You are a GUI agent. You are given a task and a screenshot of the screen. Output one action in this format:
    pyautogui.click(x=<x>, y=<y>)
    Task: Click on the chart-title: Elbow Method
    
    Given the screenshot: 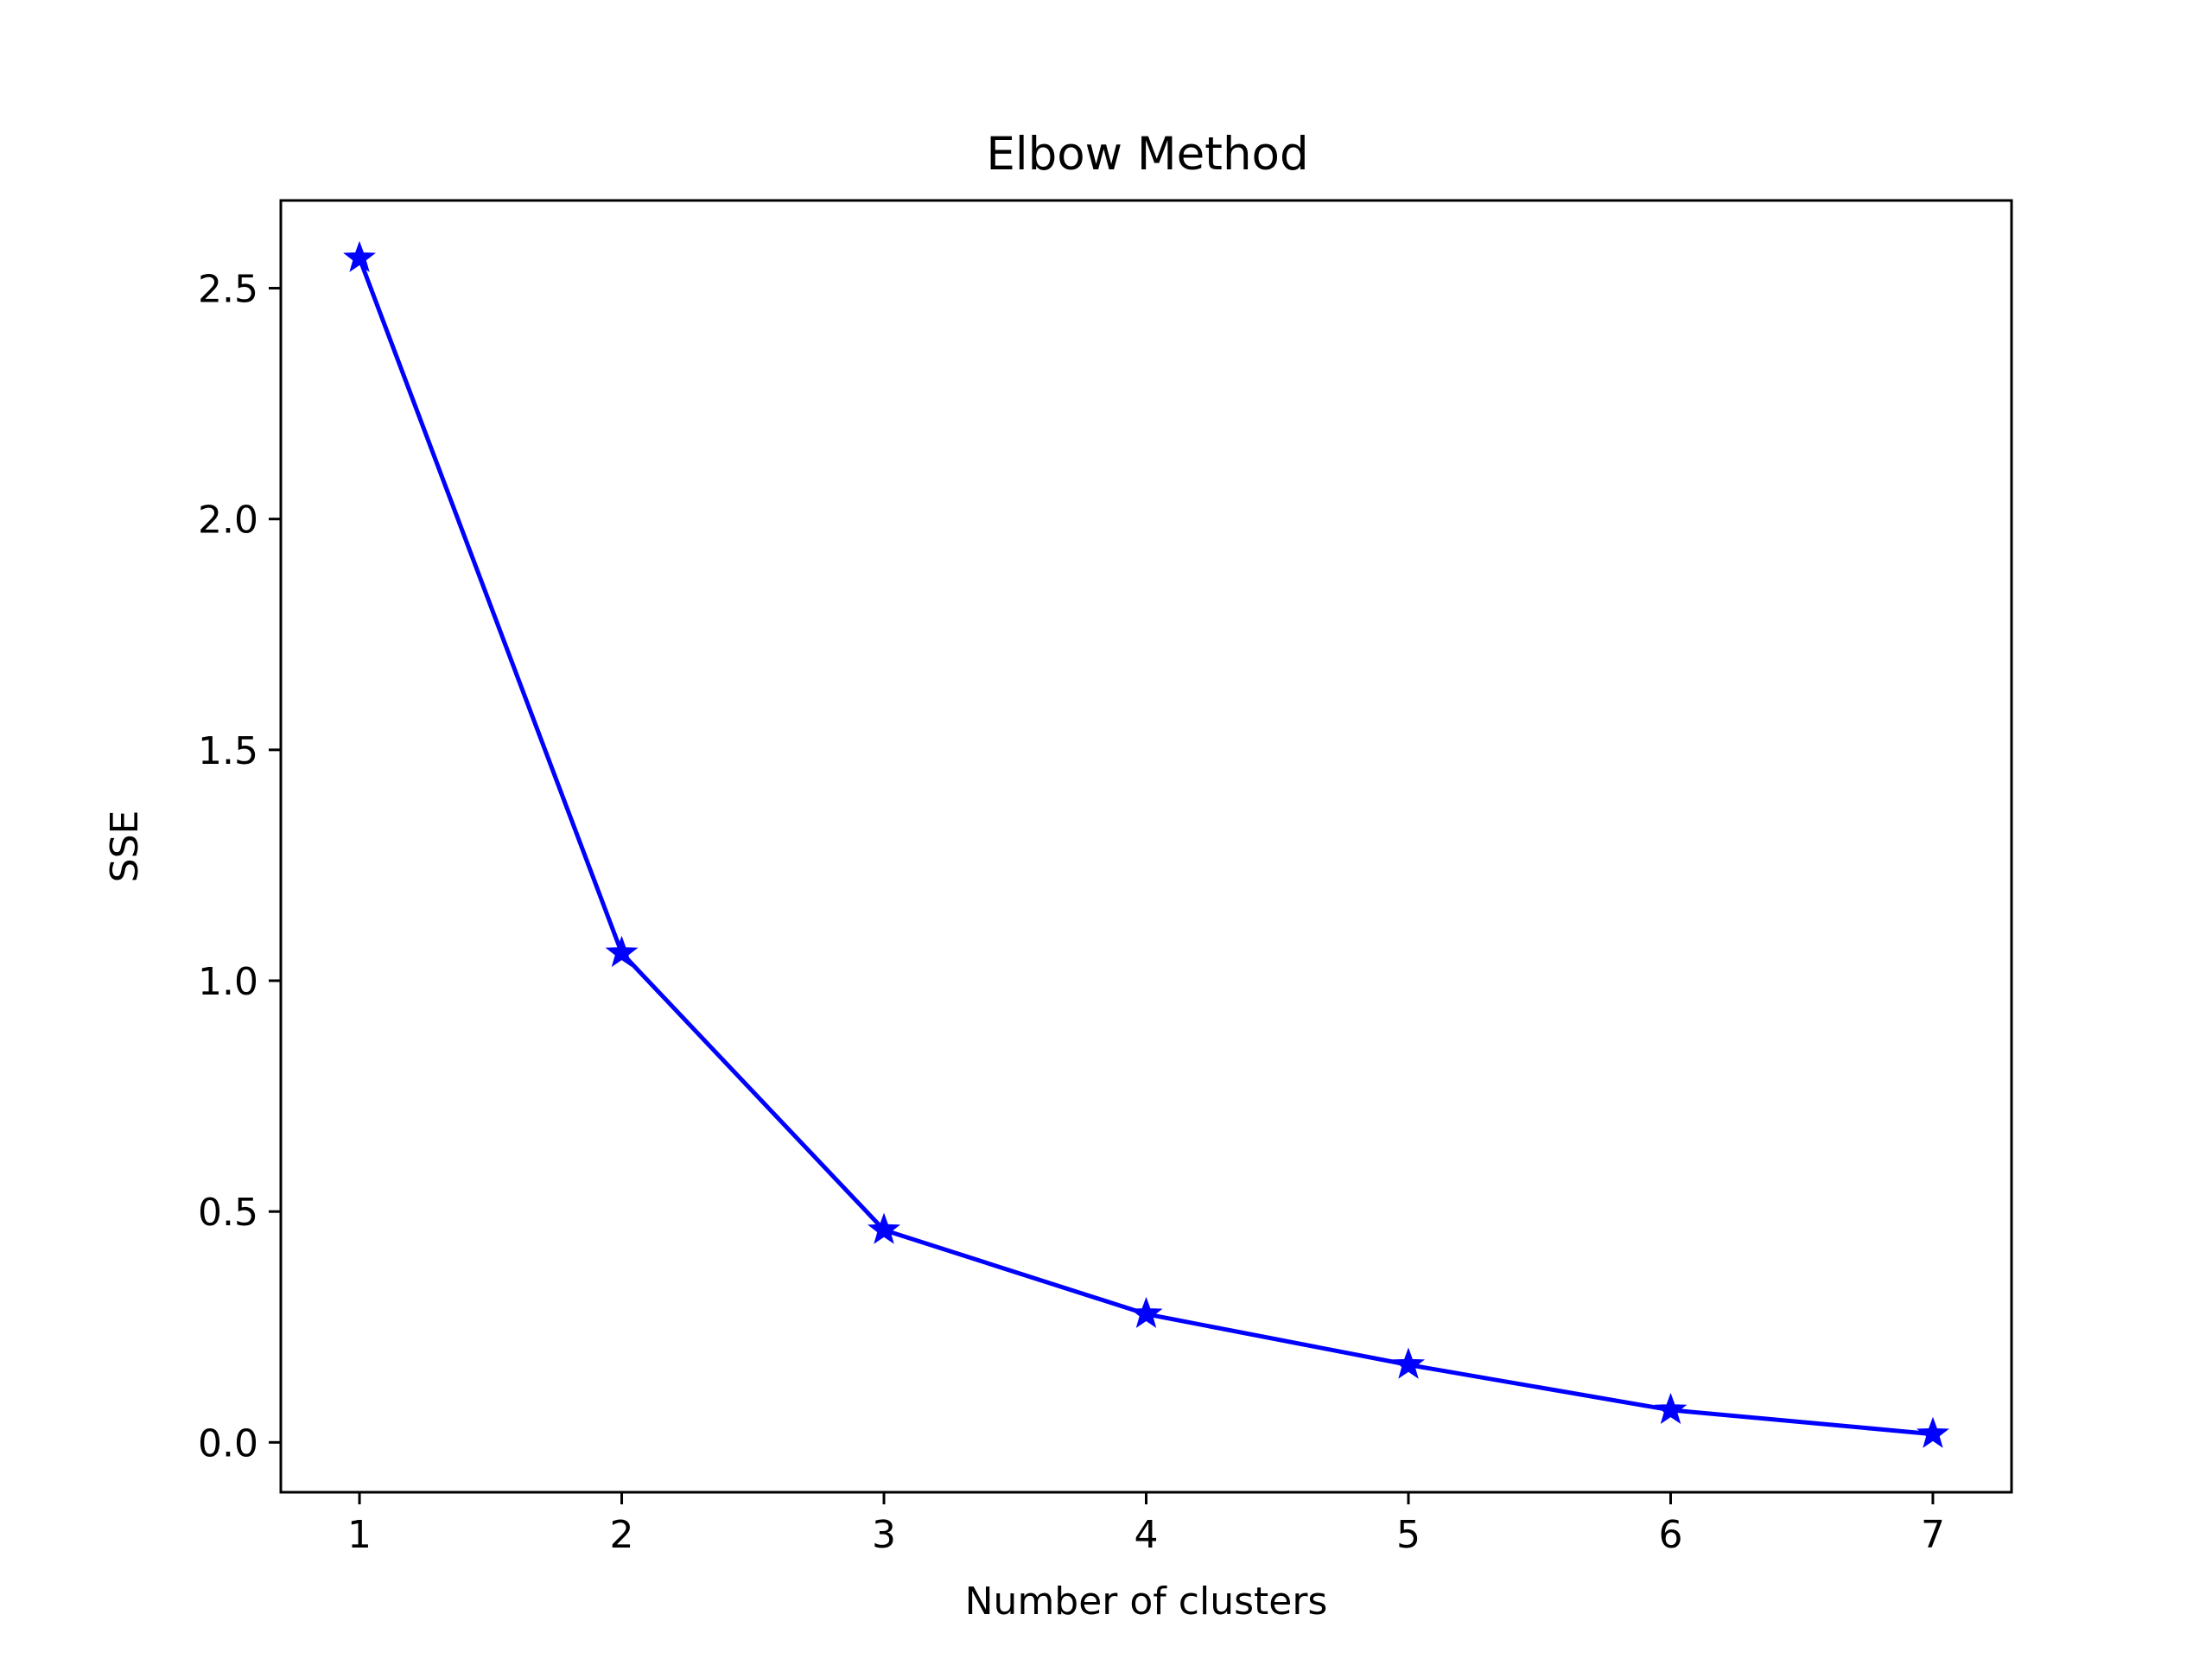 What is the action you would take?
    pyautogui.click(x=1147, y=154)
    